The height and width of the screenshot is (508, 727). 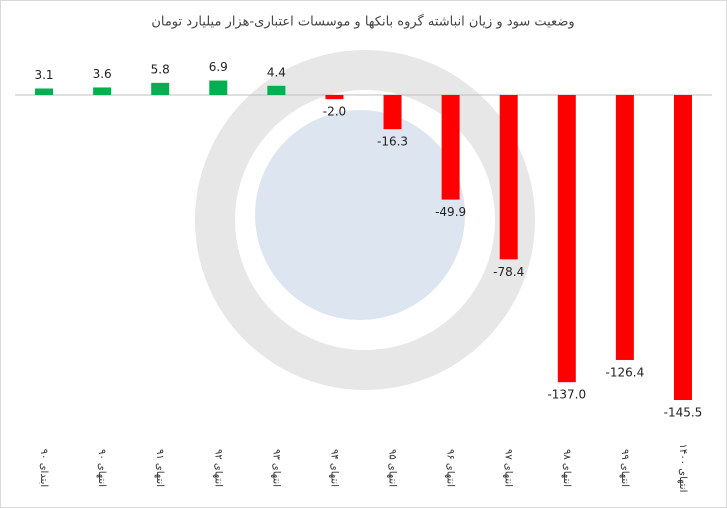 What do you see at coordinates (218, 67) in the screenshot?
I see `value-label: 6.9` at bounding box center [218, 67].